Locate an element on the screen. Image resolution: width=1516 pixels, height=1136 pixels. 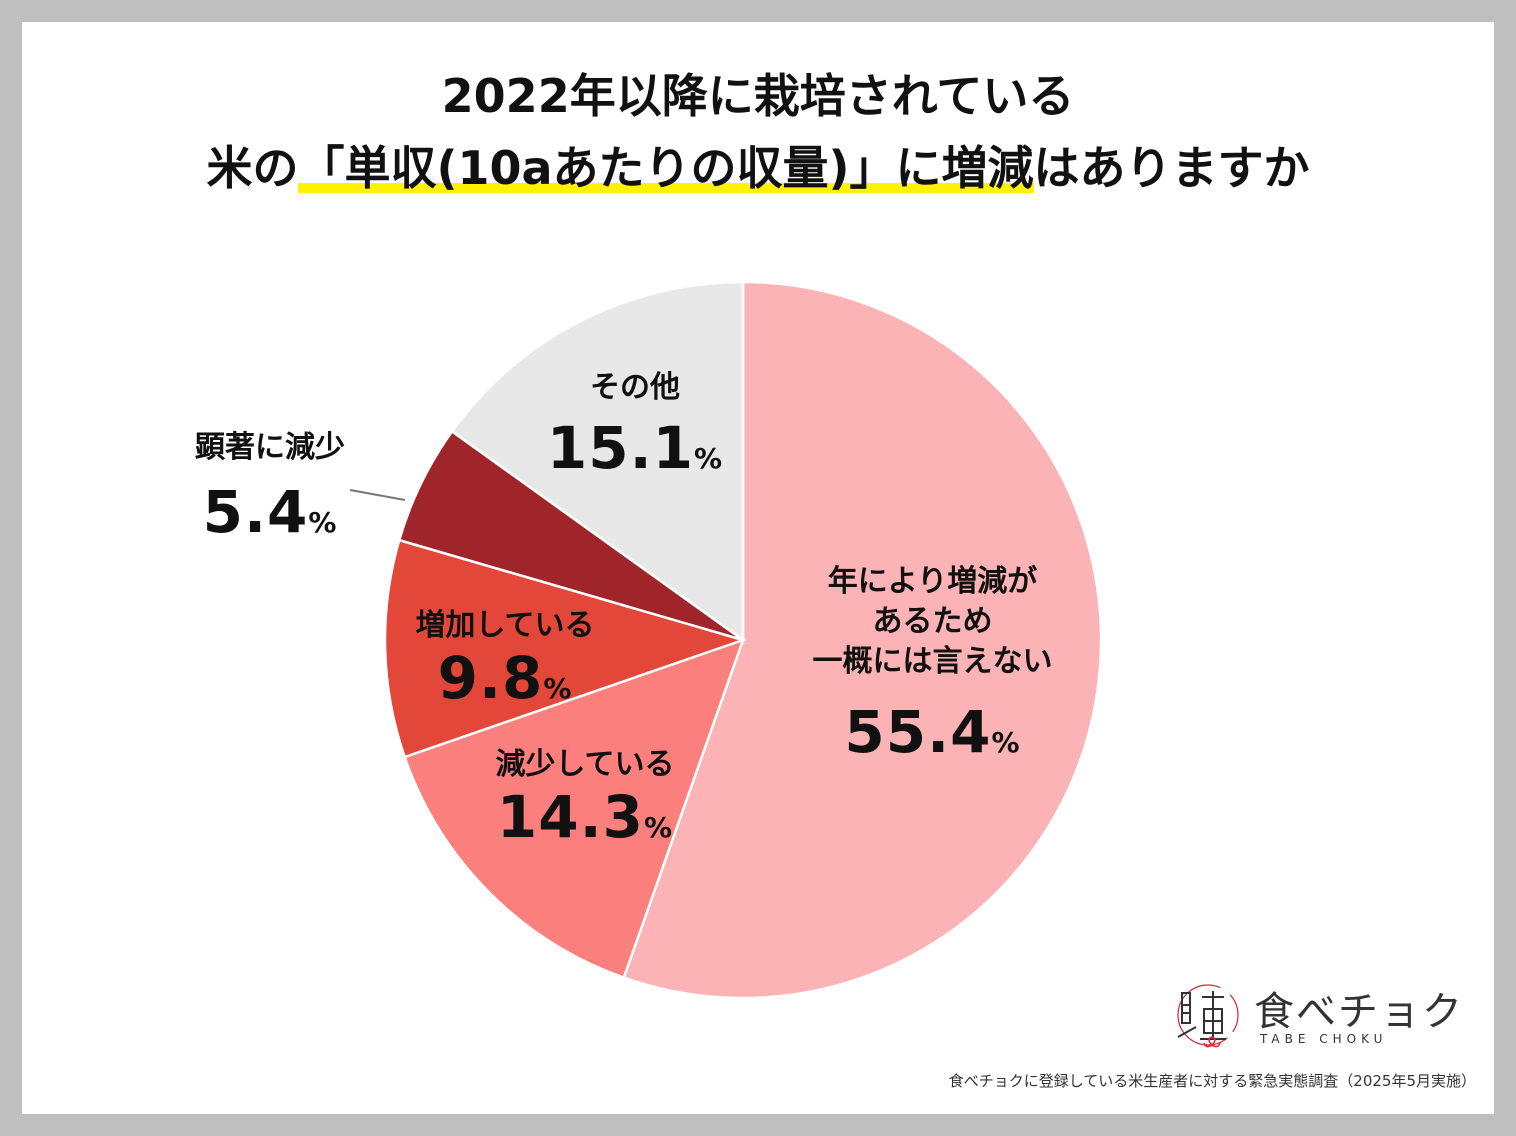
slice-value-decrease-number: 14.3 is located at coordinates (570, 817).